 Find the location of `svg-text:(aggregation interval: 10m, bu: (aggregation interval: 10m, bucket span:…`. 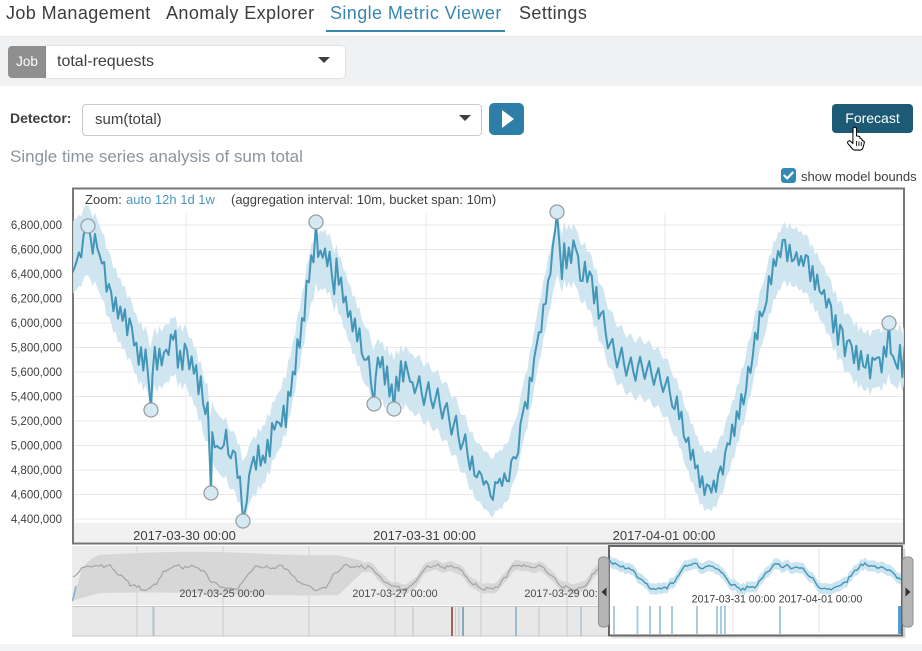

svg-text:(aggregation interval: 10m, bu: (aggregation interval: 10m, bucket span:… is located at coordinates (363, 199).